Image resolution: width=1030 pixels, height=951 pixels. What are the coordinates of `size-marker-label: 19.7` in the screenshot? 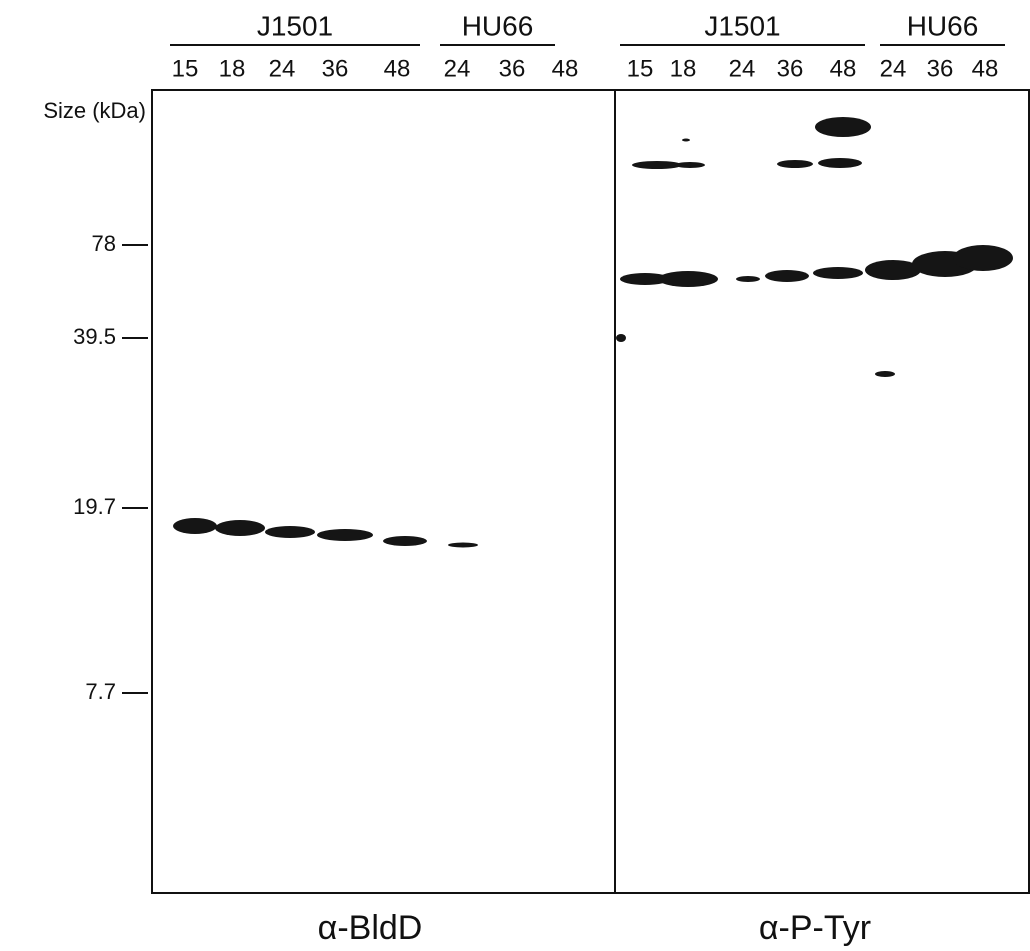 It's located at (94, 506).